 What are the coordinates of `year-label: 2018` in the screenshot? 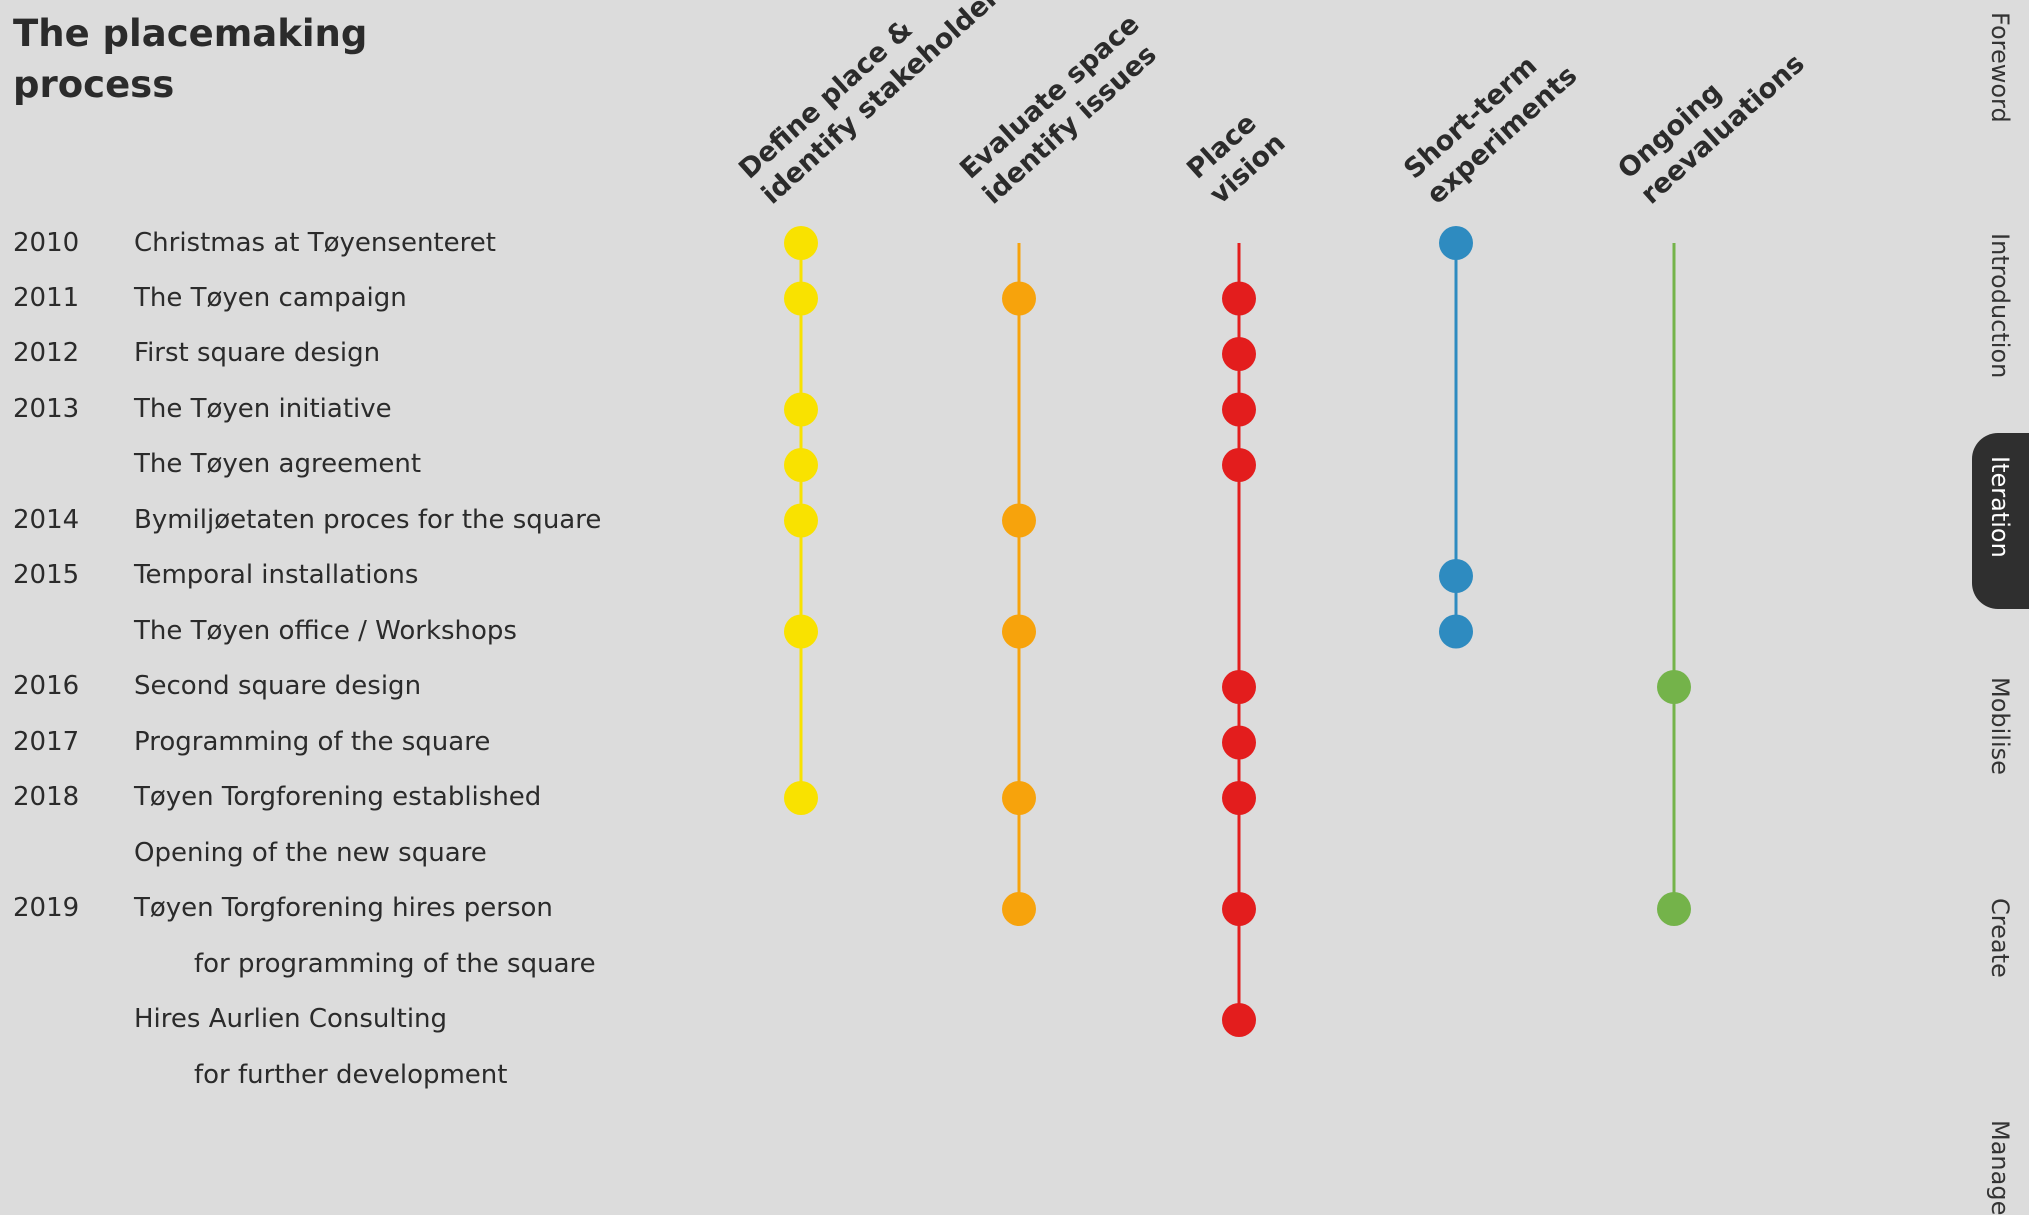 It's located at (46, 797).